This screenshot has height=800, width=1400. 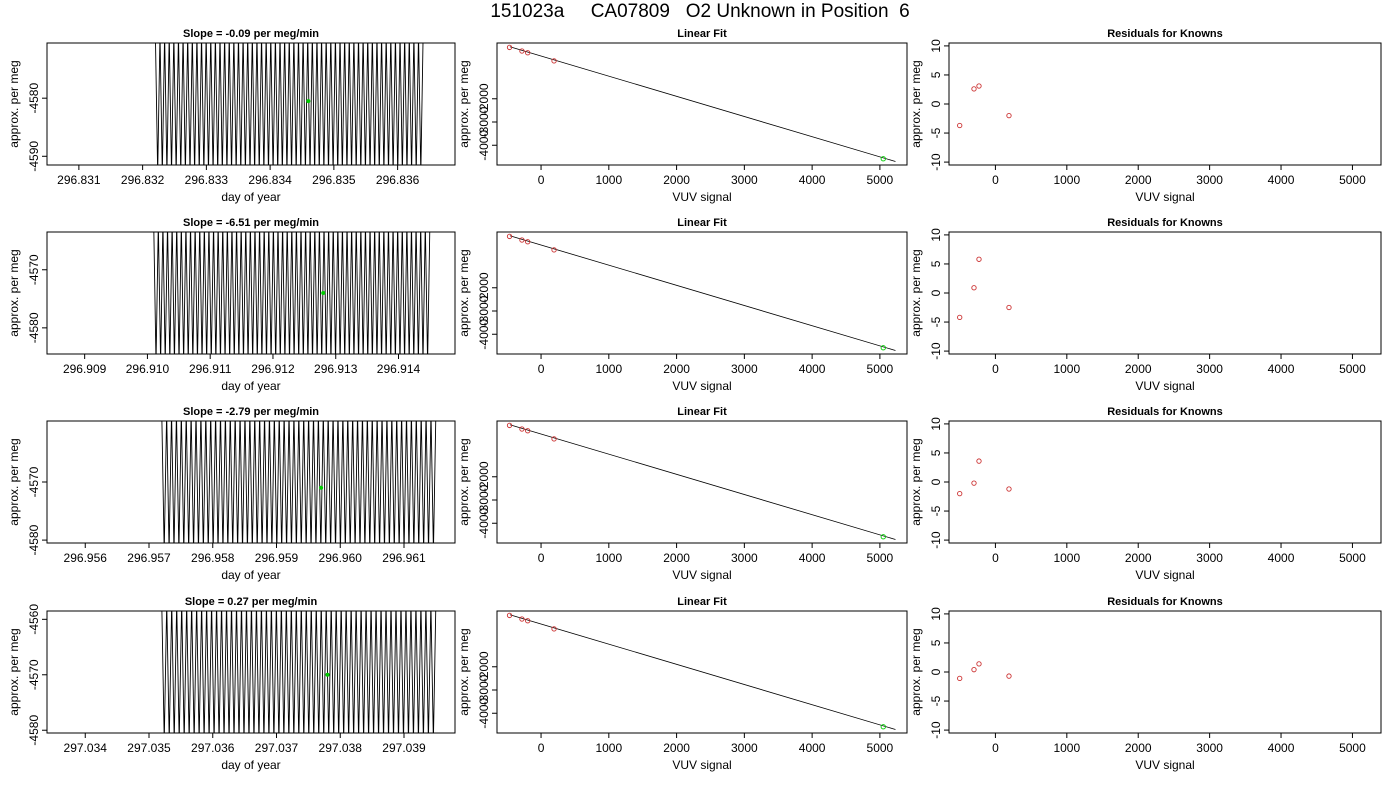 What do you see at coordinates (277, 558) in the screenshot?
I see `x-tick-label: 296.959` at bounding box center [277, 558].